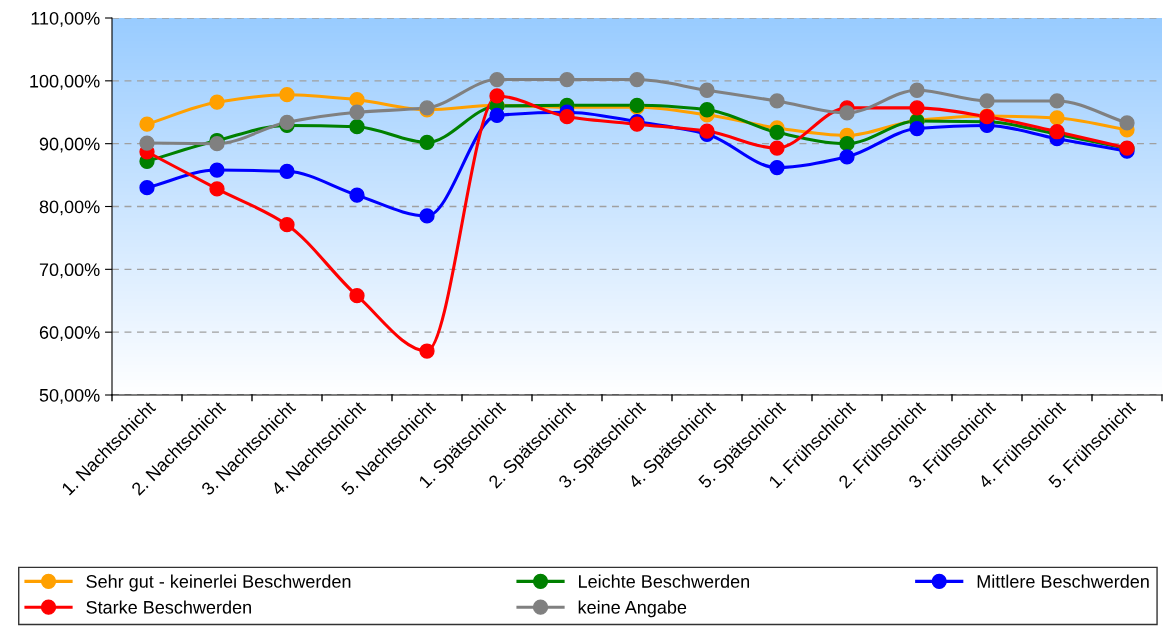 This screenshot has height=630, width=1163. What do you see at coordinates (65, 19) in the screenshot?
I see `y-tick-label: 110,00%` at bounding box center [65, 19].